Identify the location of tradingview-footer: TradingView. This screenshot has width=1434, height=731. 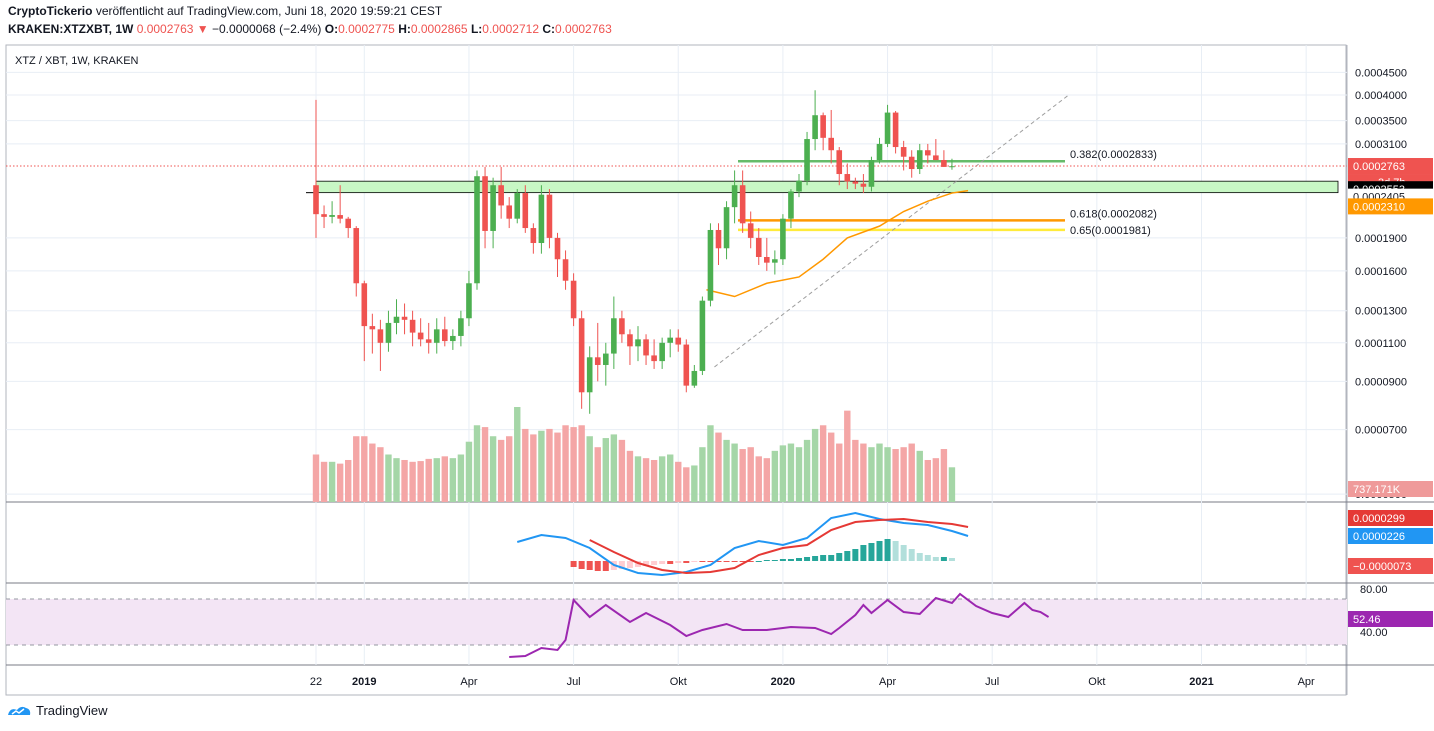
(57, 710).